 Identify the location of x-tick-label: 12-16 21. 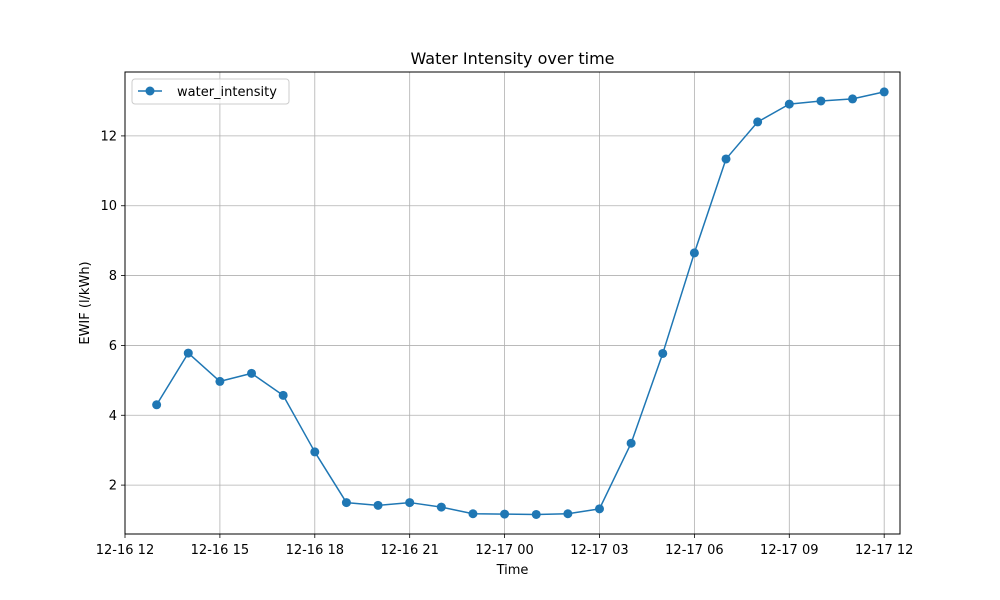
(409, 550).